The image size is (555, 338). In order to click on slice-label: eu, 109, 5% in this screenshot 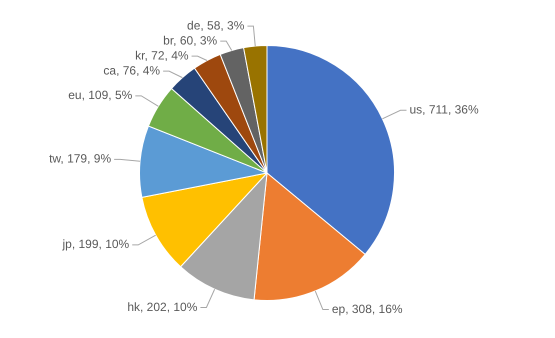, I will do `click(100, 95)`.